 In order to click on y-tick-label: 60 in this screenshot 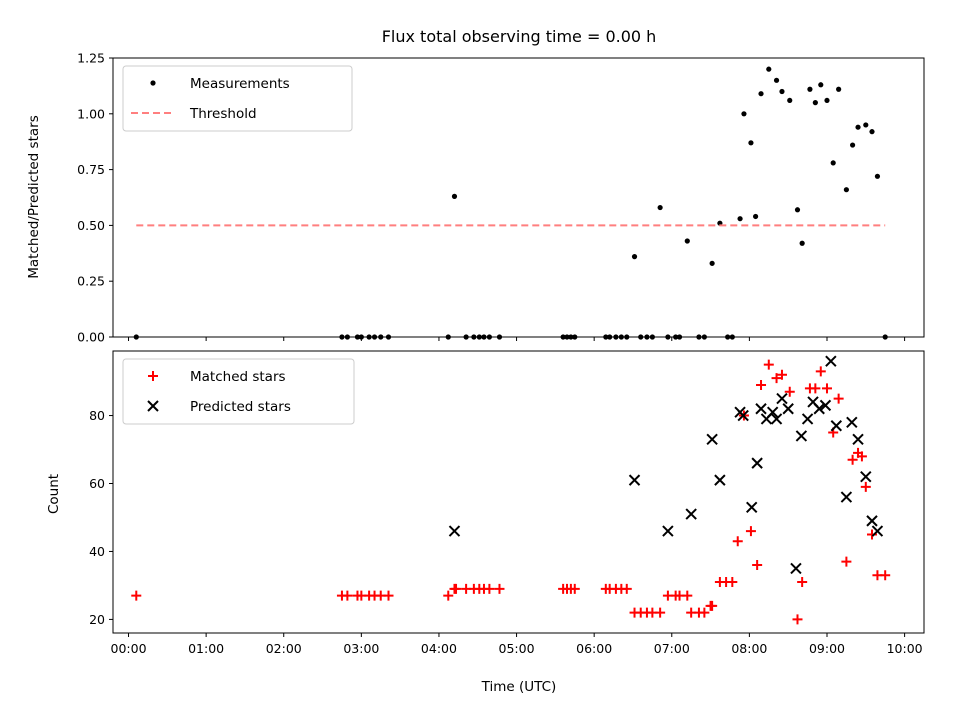, I will do `click(97, 483)`.